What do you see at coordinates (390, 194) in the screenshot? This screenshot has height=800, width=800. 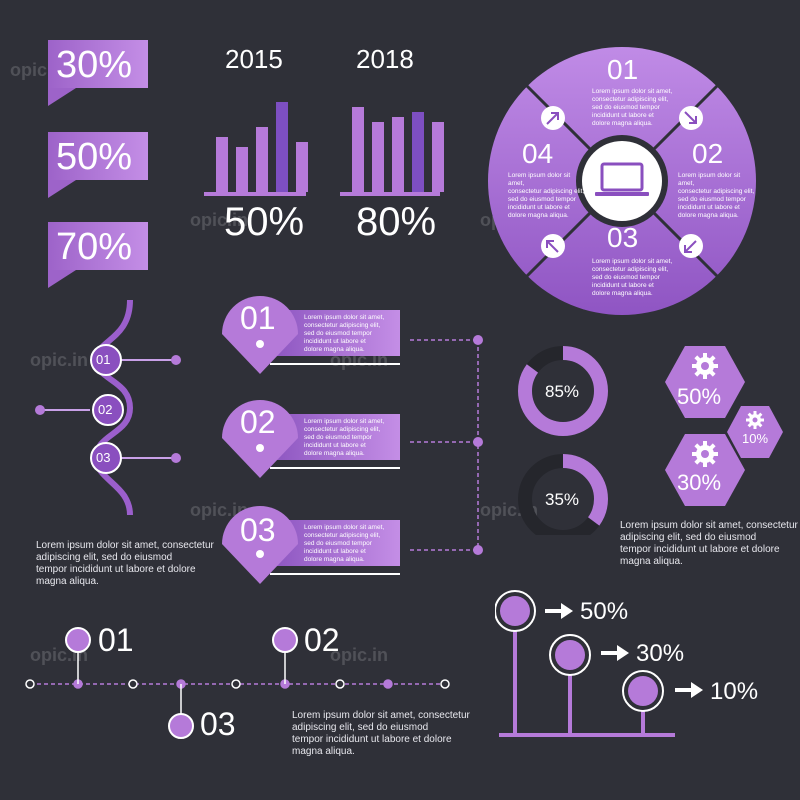 I see `bar-baseline-right` at bounding box center [390, 194].